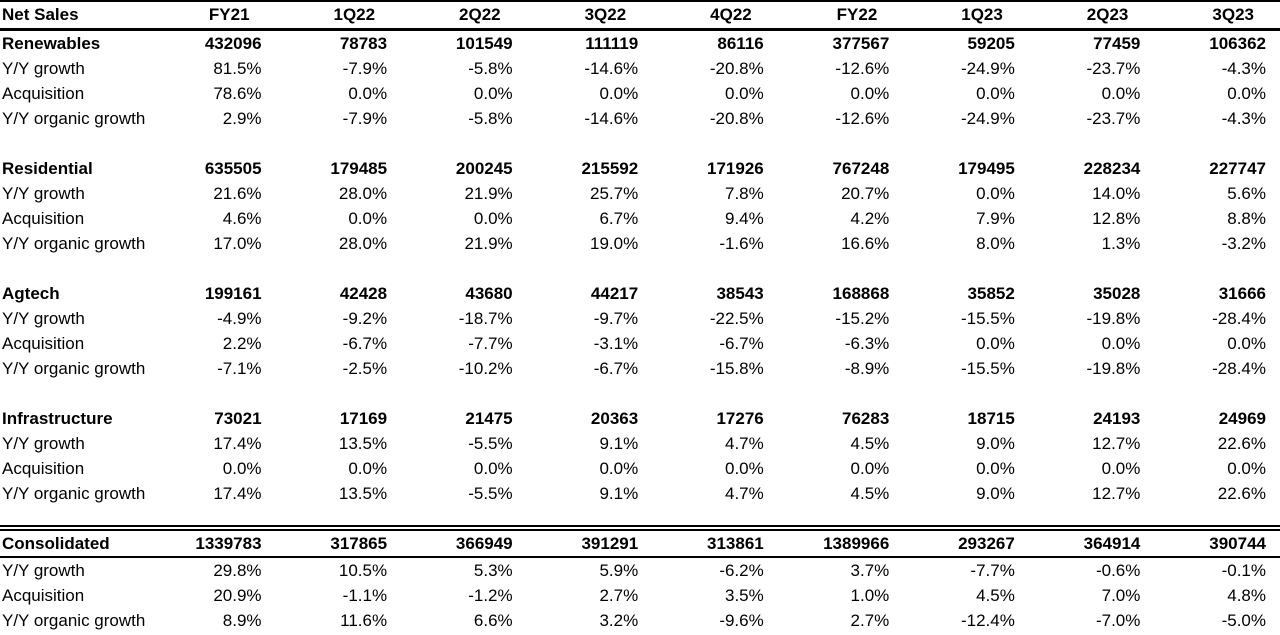 The height and width of the screenshot is (635, 1280). What do you see at coordinates (1243, 68) in the screenshot?
I see `value-cell: -4.3%` at bounding box center [1243, 68].